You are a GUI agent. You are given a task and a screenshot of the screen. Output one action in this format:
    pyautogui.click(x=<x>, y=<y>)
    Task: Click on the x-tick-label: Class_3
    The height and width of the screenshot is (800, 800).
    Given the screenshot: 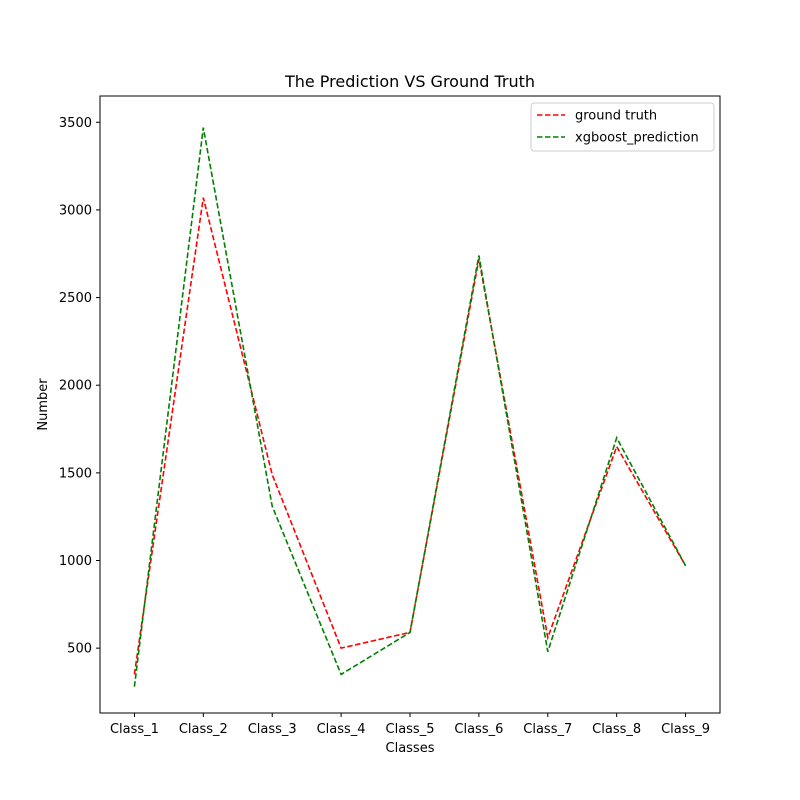 What is the action you would take?
    pyautogui.click(x=272, y=729)
    